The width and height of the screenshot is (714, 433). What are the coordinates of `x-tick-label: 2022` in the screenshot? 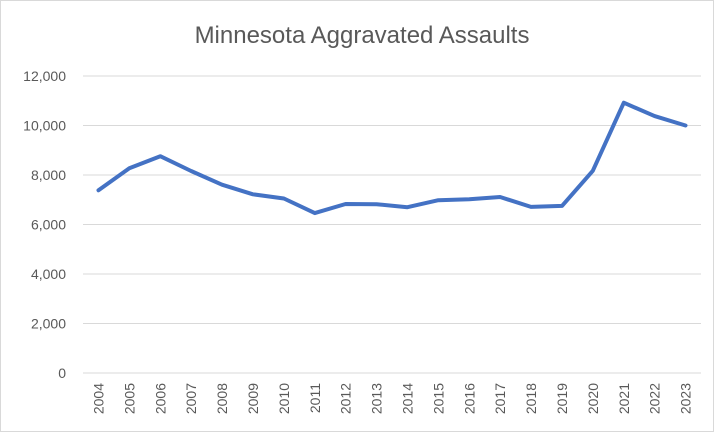 It's located at (655, 398).